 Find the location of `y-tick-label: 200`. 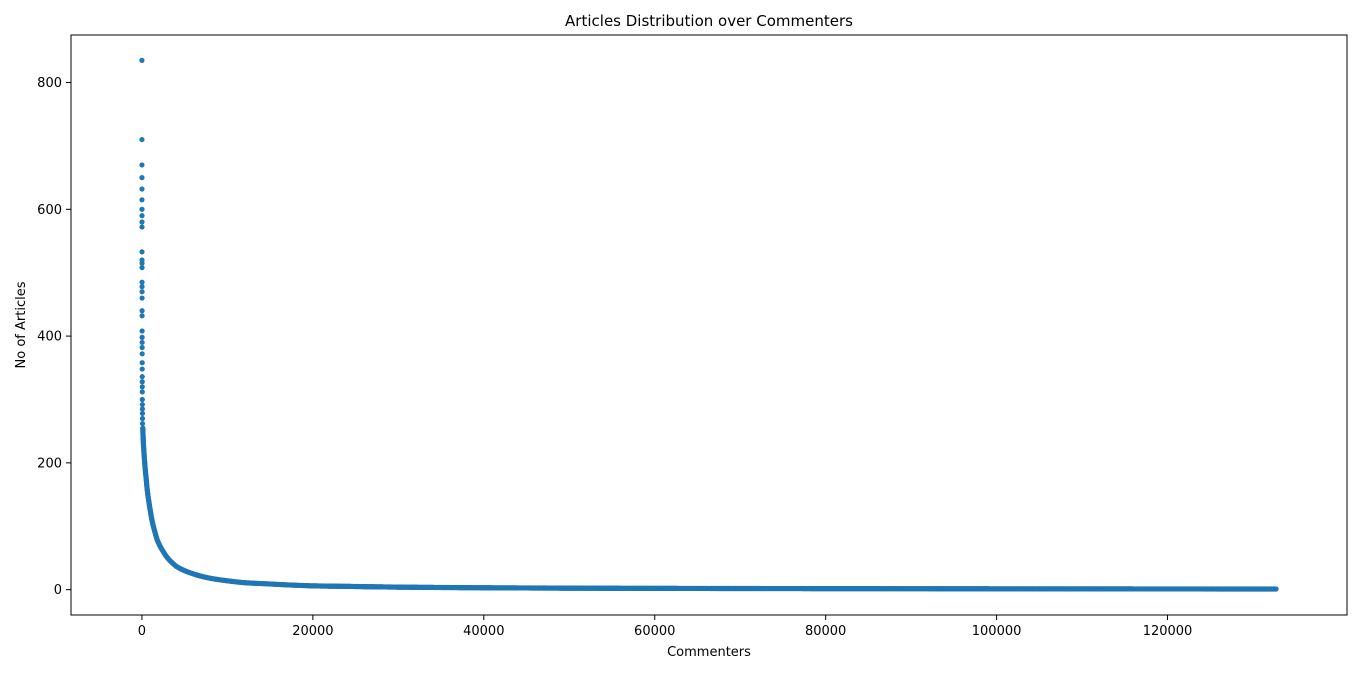

y-tick-label: 200 is located at coordinates (49, 463).